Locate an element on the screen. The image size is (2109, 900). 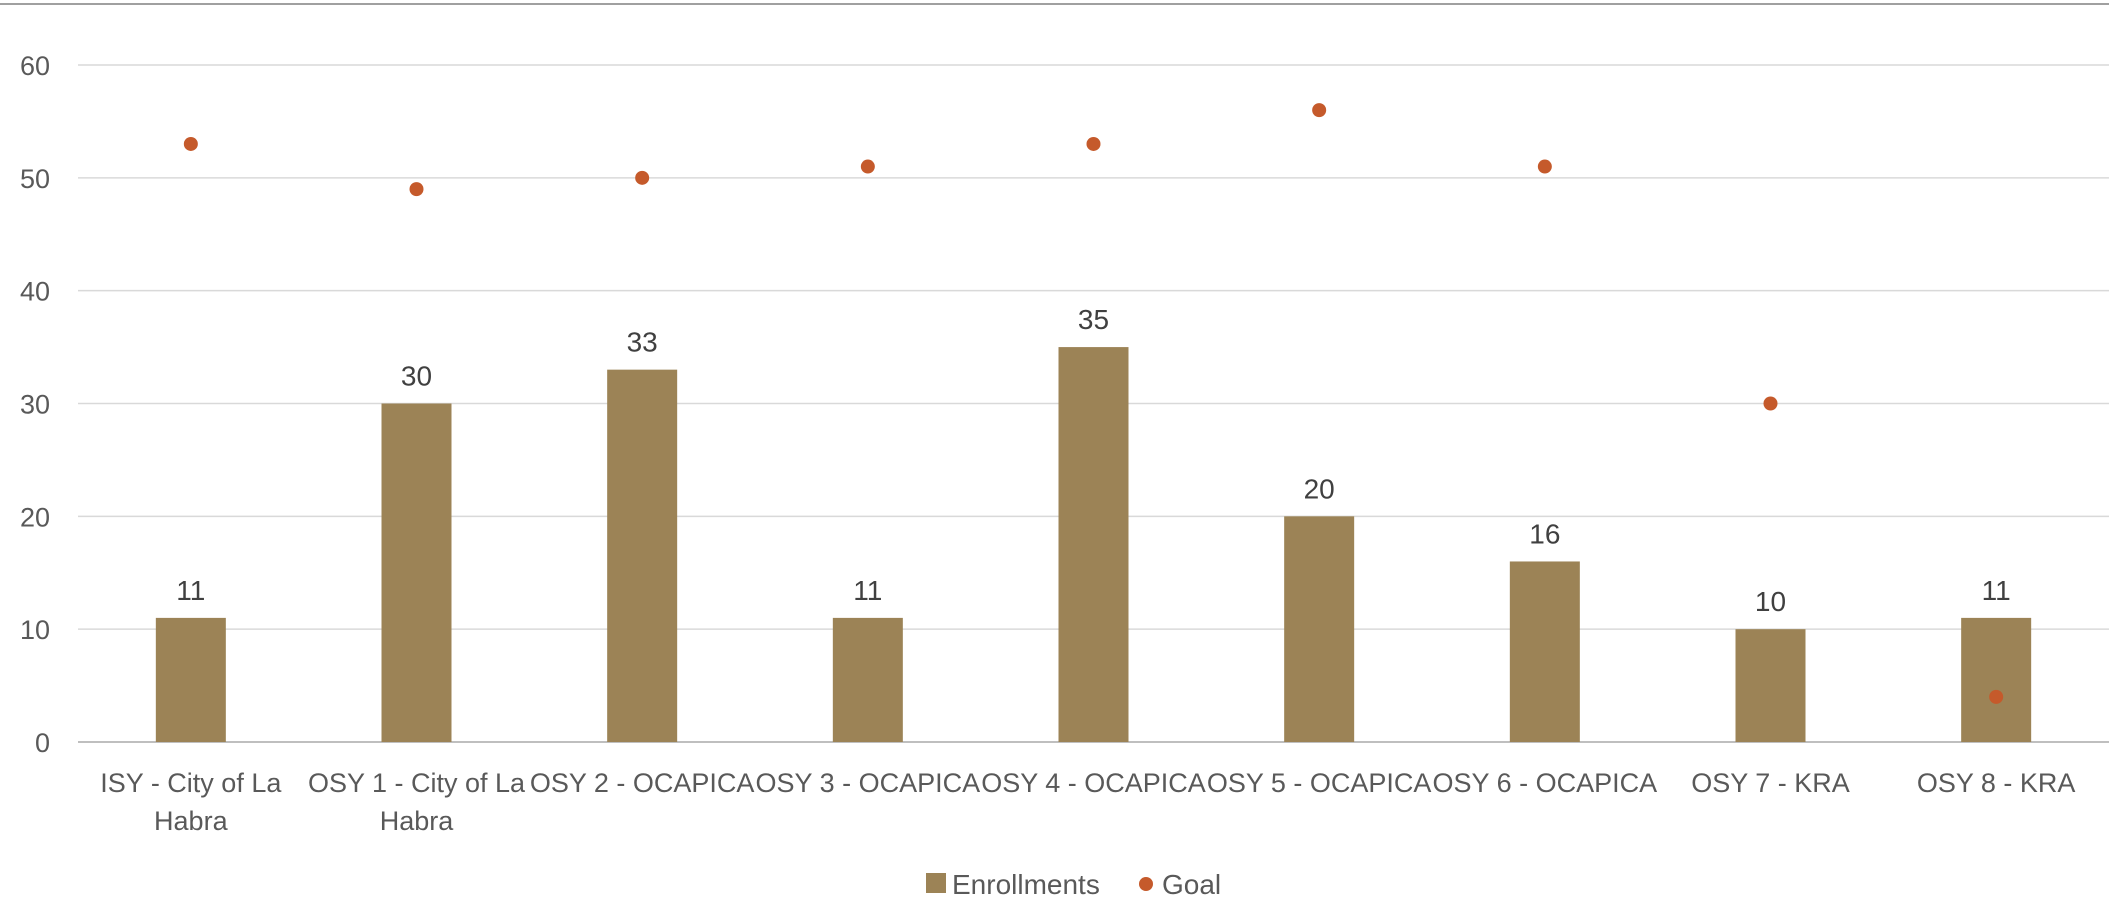
x-category-label: OSY 7 - KRA is located at coordinates (1770, 783).